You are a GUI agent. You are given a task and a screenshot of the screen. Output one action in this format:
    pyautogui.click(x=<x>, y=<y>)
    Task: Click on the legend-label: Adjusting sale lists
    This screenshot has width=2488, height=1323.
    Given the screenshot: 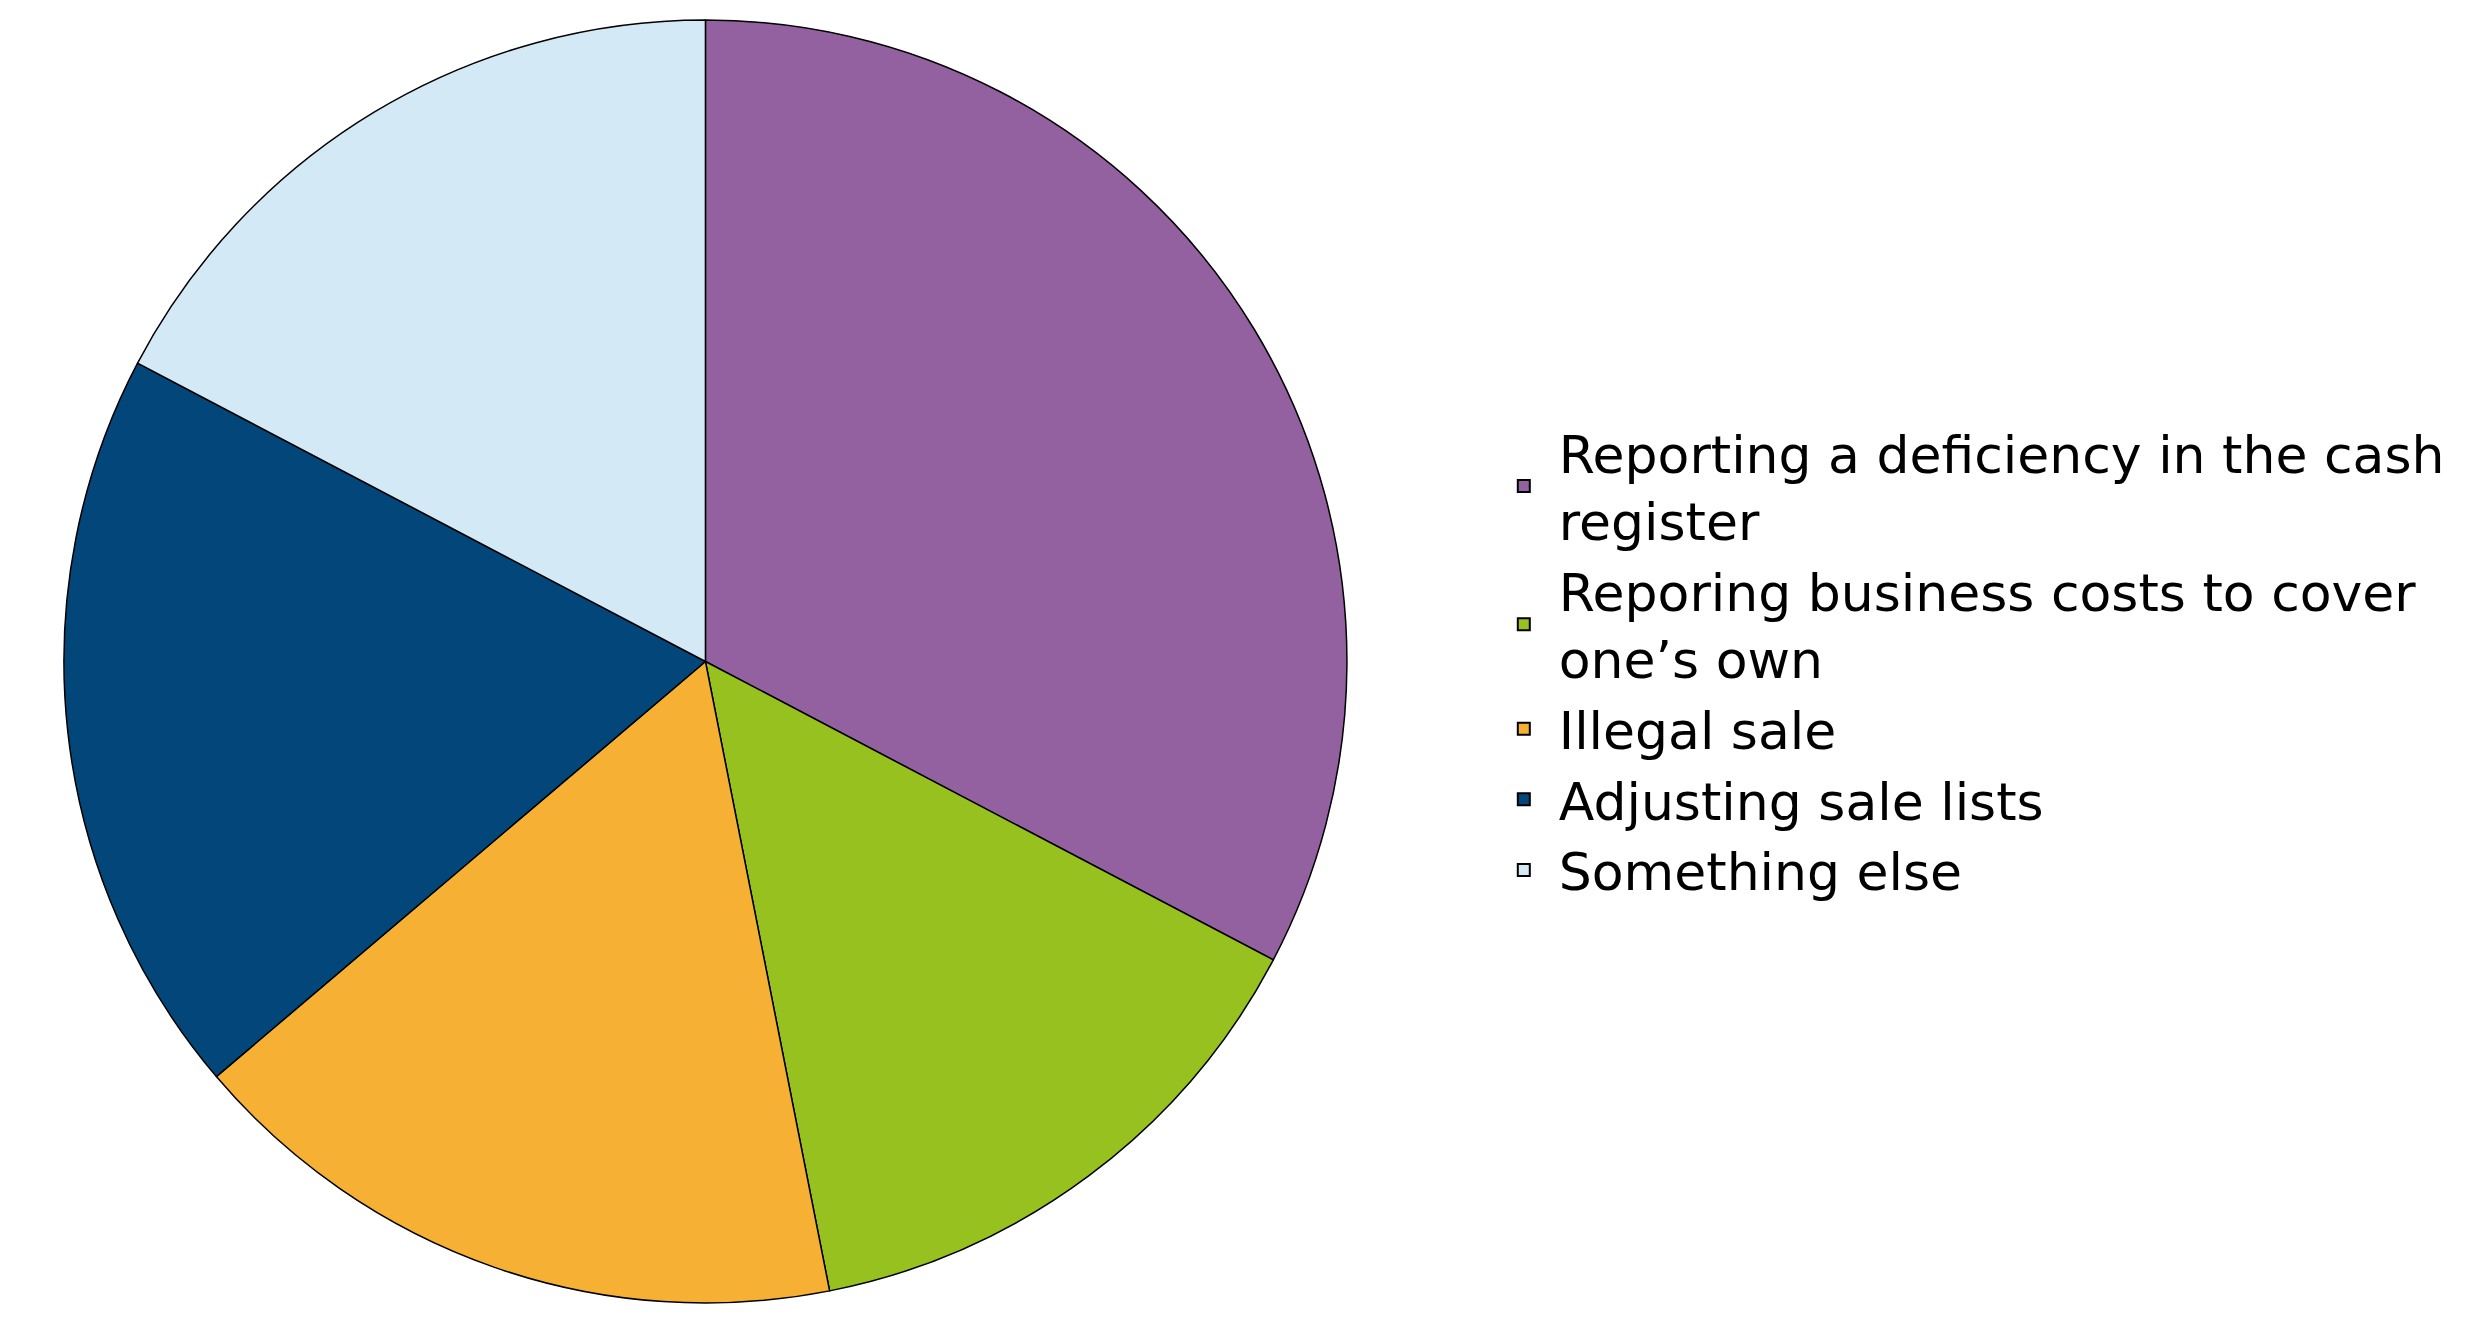 What is the action you would take?
    pyautogui.click(x=1801, y=801)
    